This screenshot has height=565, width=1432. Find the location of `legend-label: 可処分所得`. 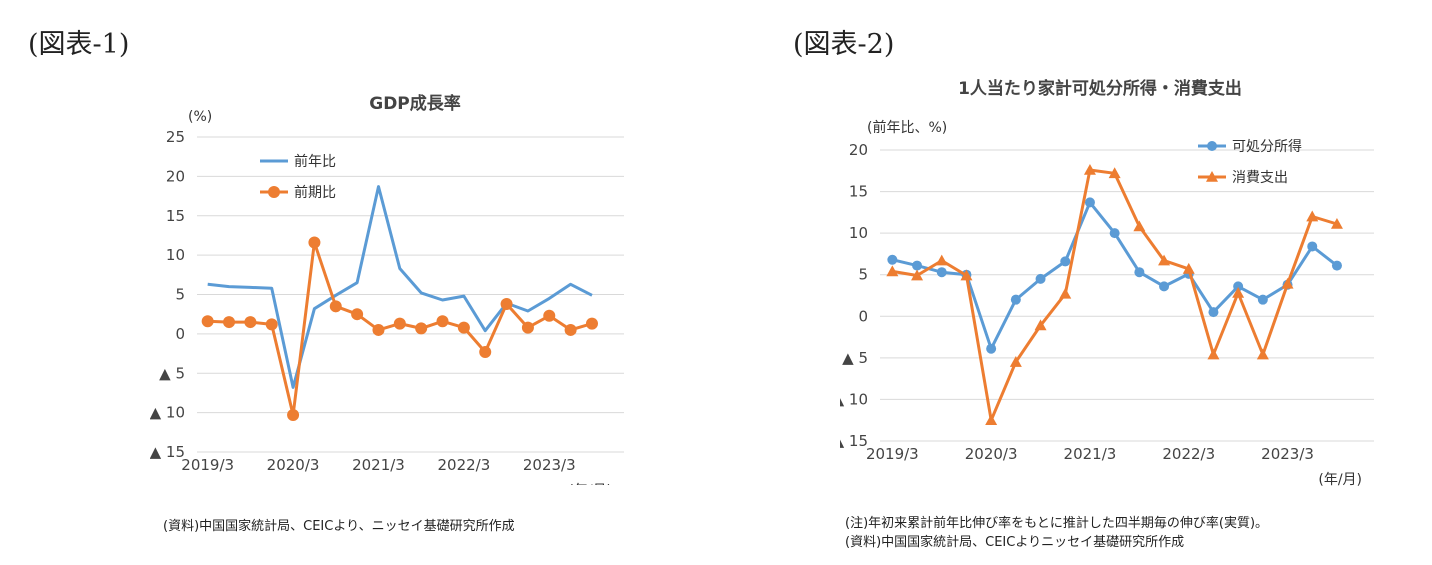

legend-label: 可処分所得 is located at coordinates (1267, 146).